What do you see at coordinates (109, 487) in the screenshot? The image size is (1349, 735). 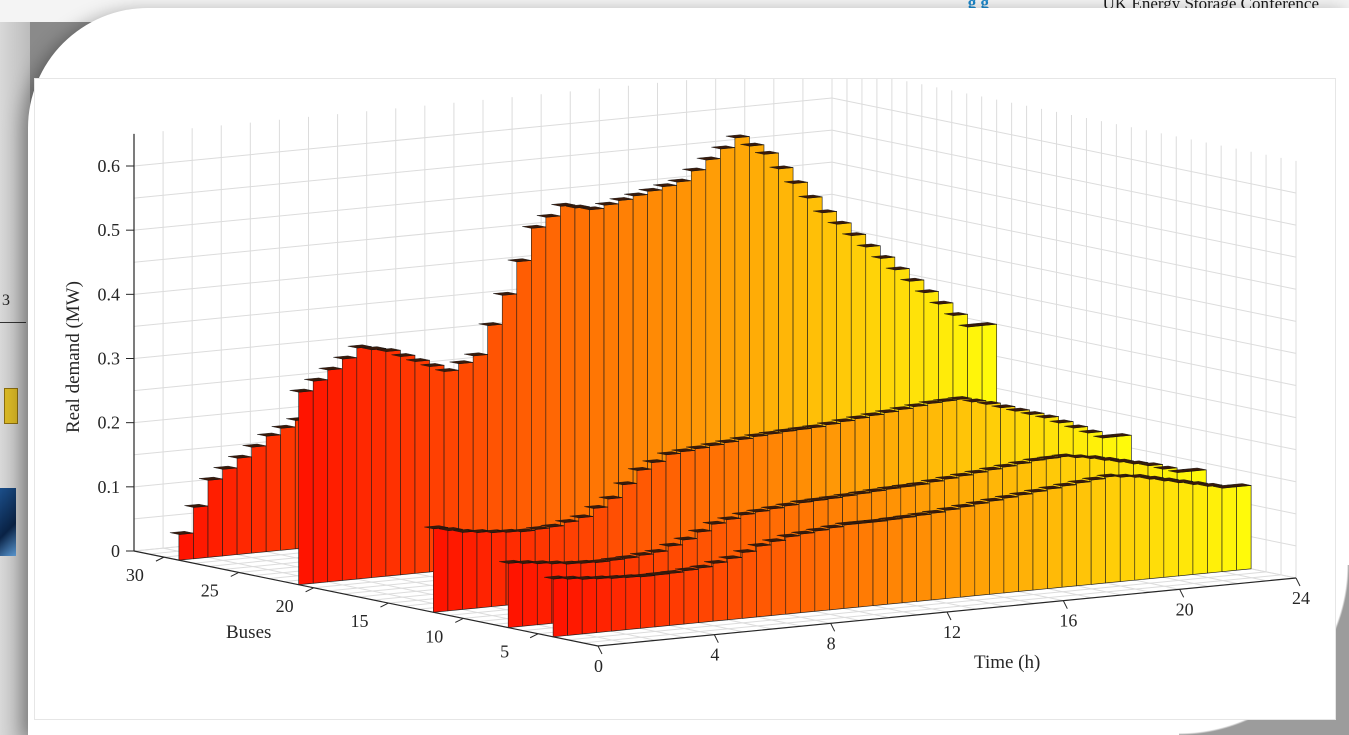 I see `z-tick-label: 0.1` at bounding box center [109, 487].